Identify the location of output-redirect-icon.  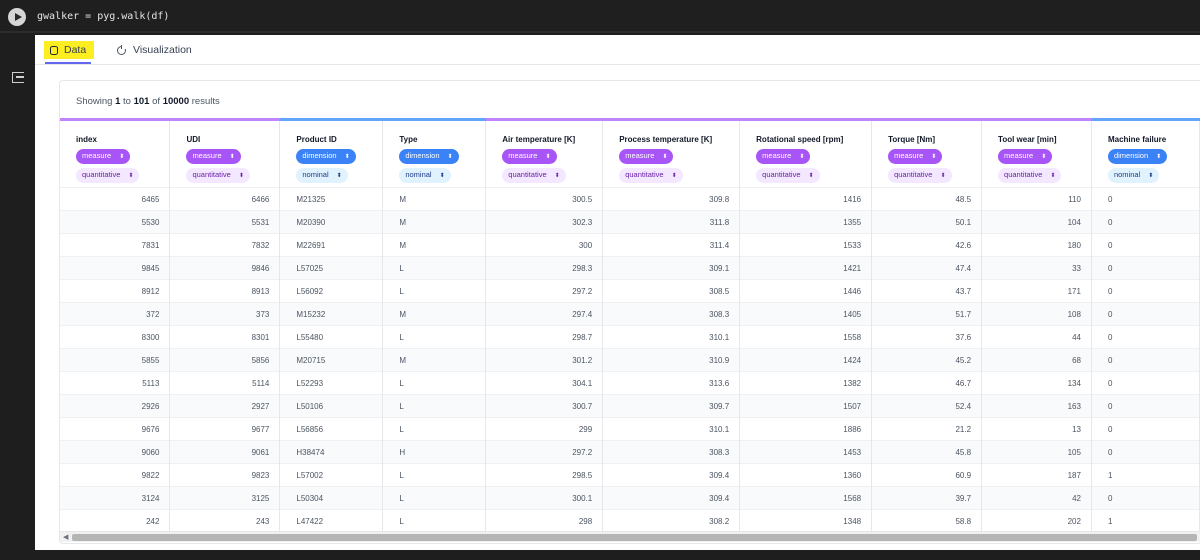
(18, 77).